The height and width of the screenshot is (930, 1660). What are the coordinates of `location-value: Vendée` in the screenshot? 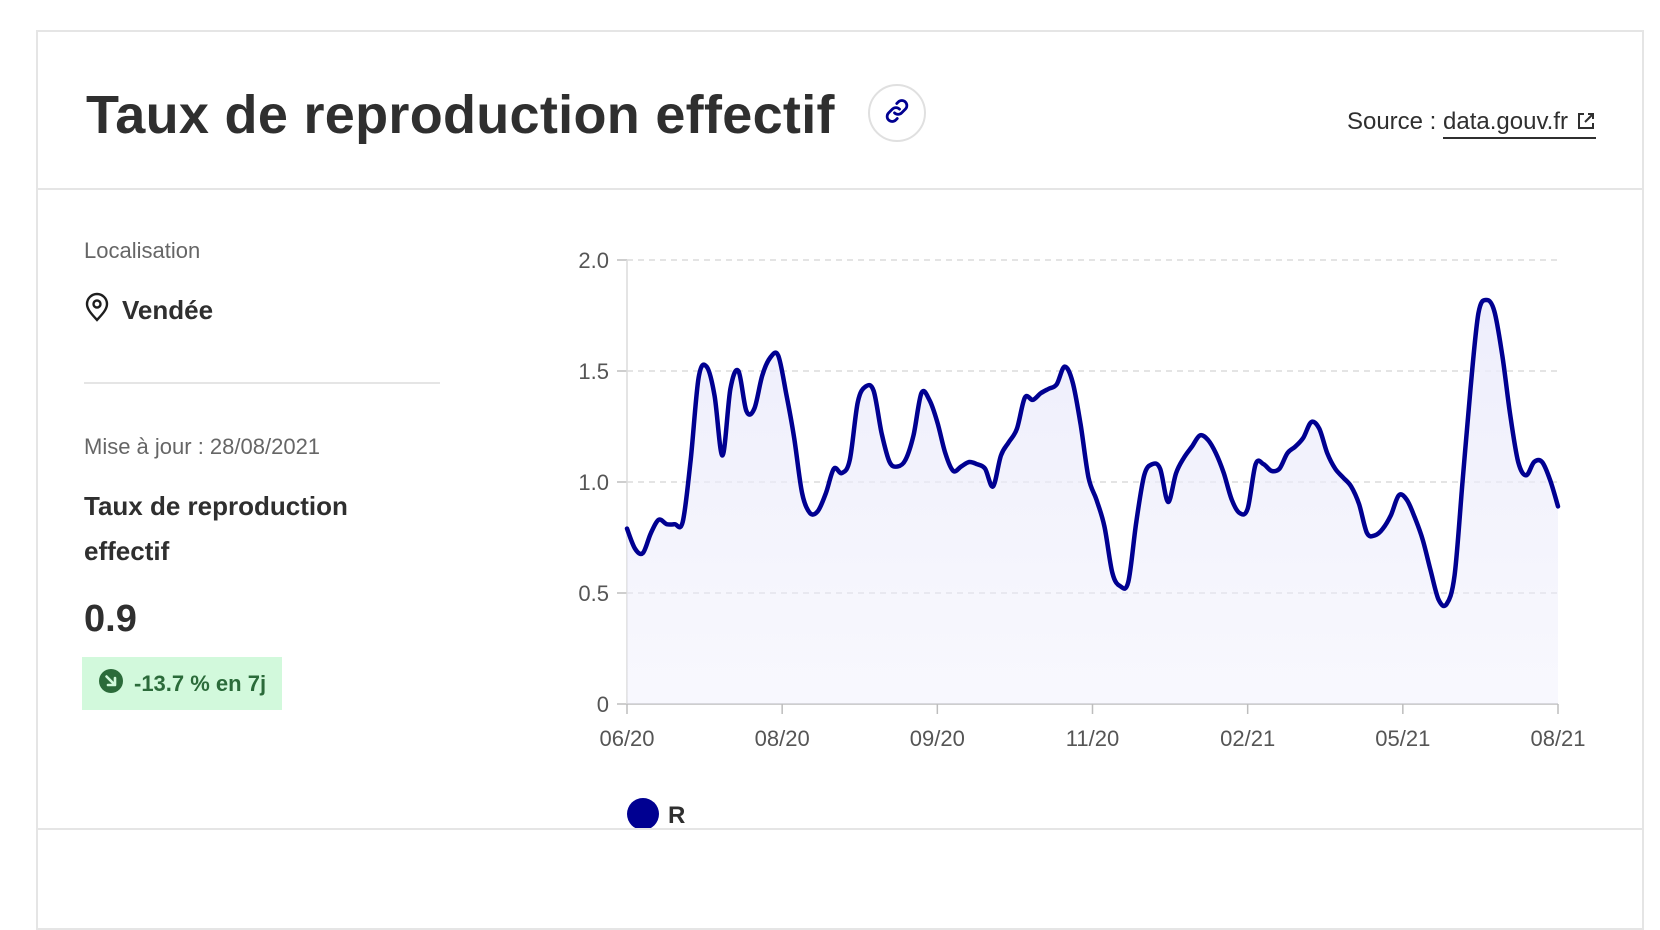 It's located at (148, 310).